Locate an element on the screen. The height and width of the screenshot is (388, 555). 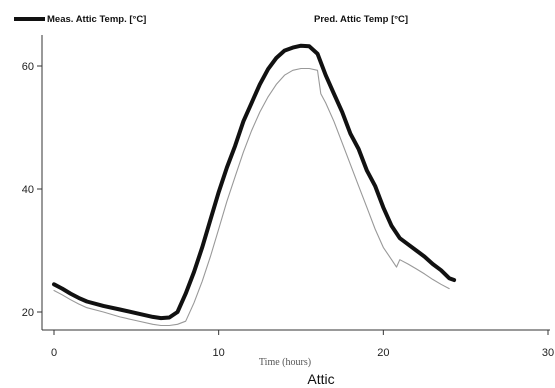
x-tick-label: 10 is located at coordinates (219, 353).